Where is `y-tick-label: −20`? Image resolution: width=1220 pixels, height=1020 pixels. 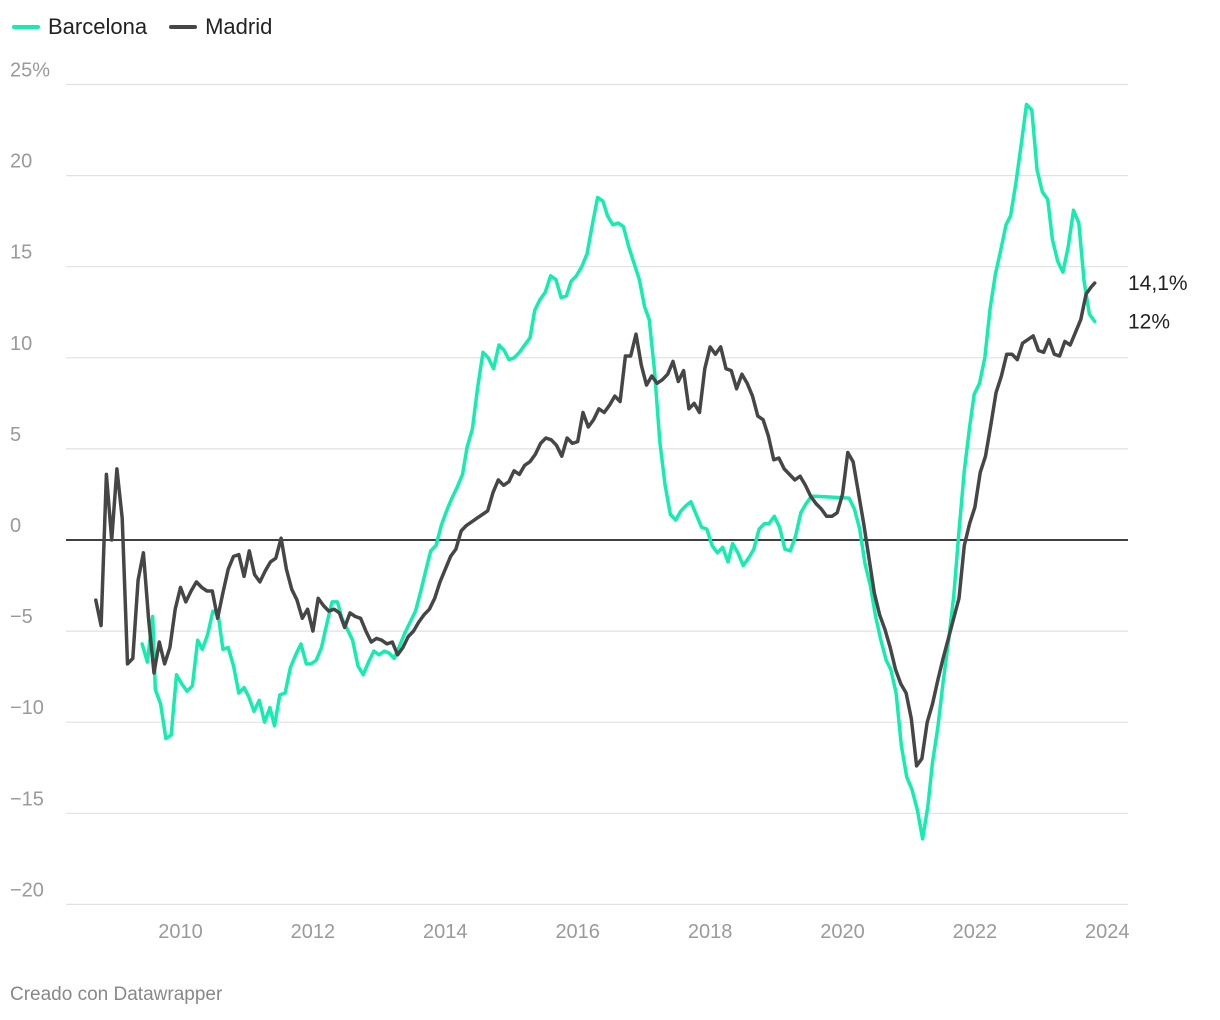
y-tick-label: −20 is located at coordinates (27, 890).